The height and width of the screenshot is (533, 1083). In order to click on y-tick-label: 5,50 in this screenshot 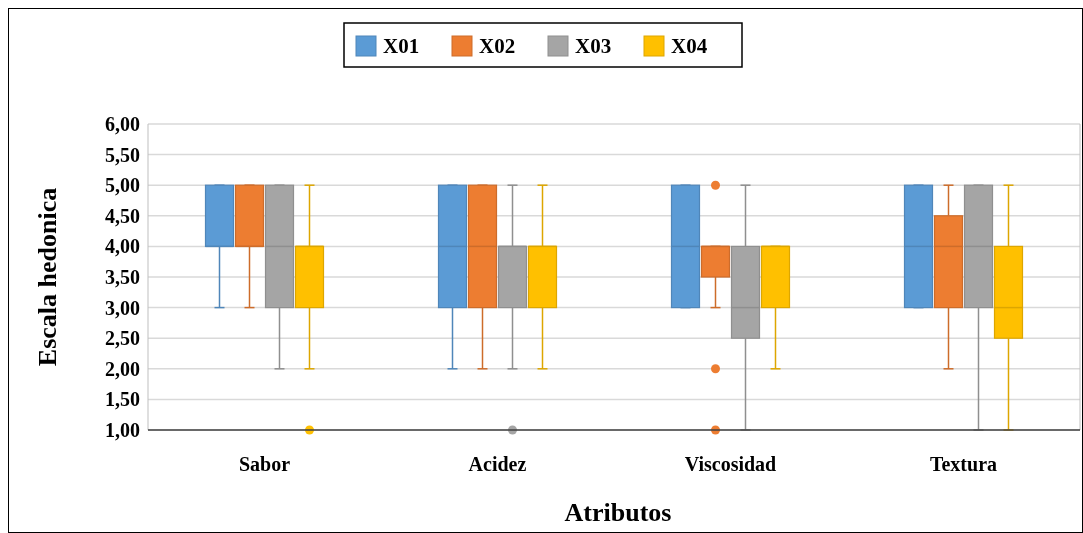, I will do `click(122, 154)`.